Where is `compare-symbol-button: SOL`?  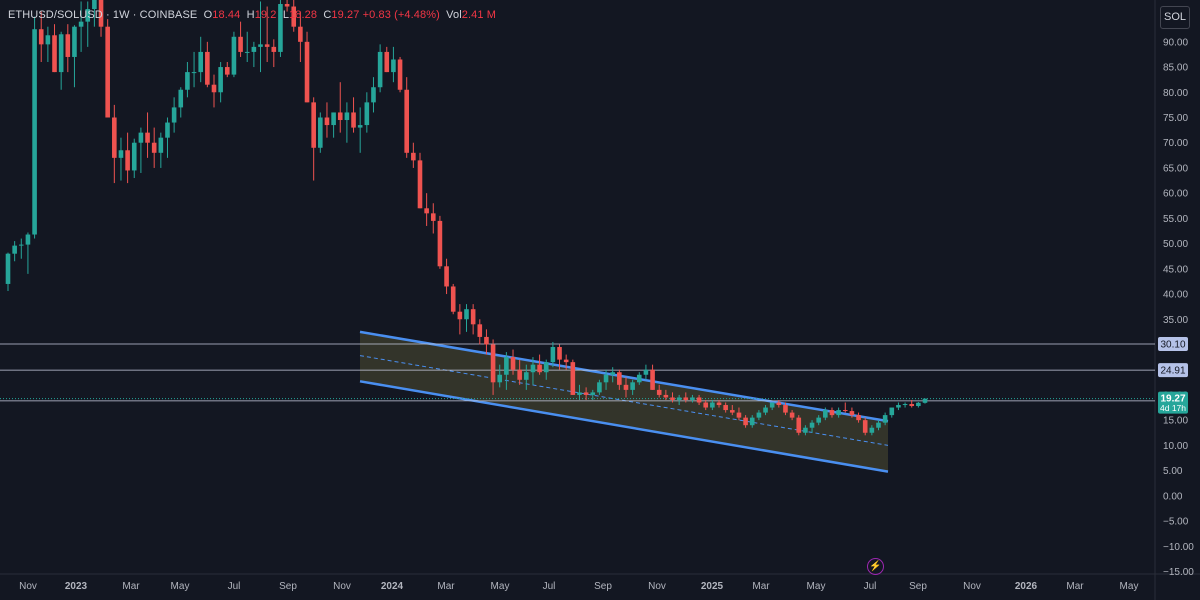 compare-symbol-button: SOL is located at coordinates (1175, 17).